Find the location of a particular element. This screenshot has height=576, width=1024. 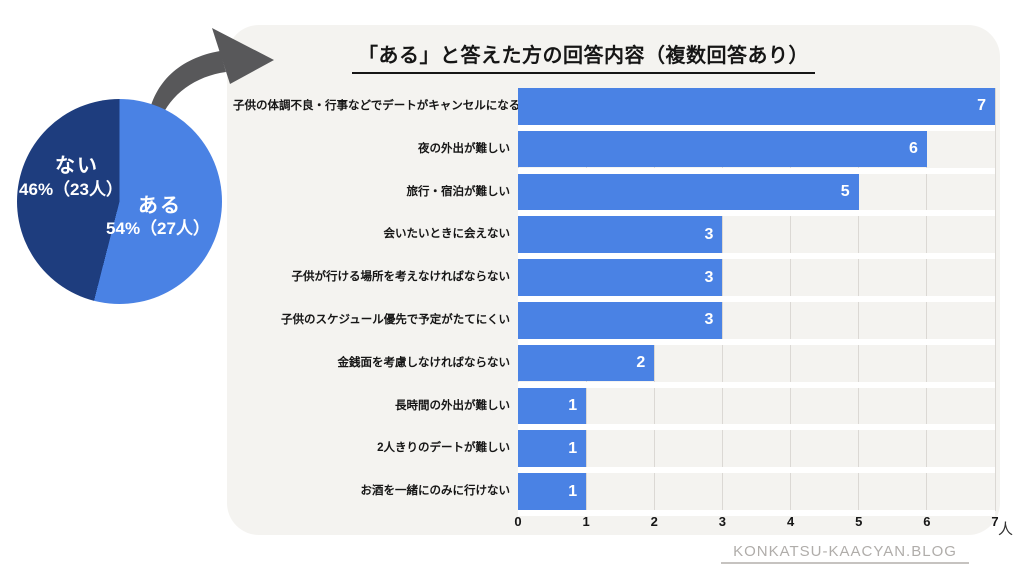

x-tick-label: 6 is located at coordinates (927, 521).